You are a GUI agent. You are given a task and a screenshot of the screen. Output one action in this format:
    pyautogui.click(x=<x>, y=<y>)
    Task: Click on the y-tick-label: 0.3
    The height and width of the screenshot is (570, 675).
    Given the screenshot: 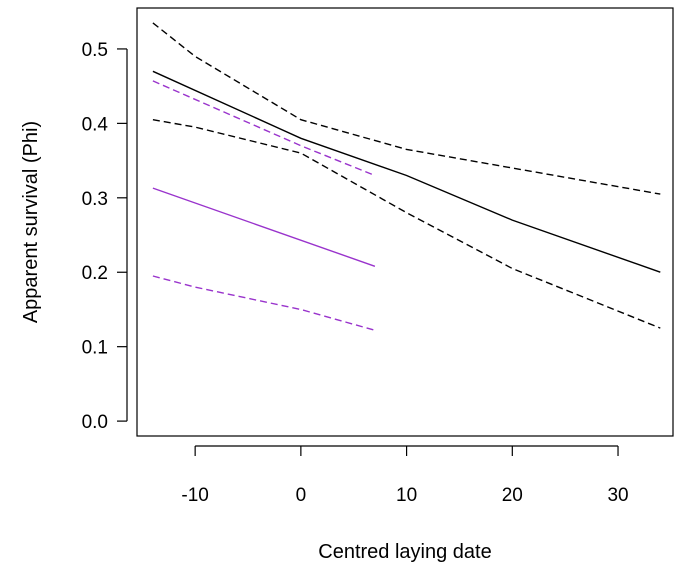 What is the action you would take?
    pyautogui.click(x=95, y=199)
    